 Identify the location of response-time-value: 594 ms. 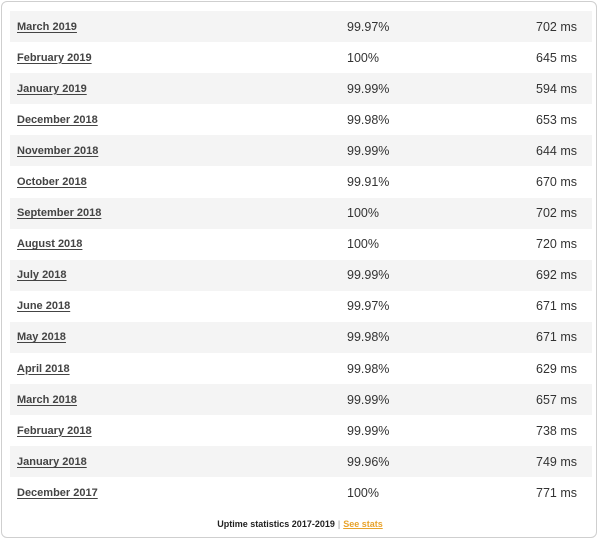
(556, 88).